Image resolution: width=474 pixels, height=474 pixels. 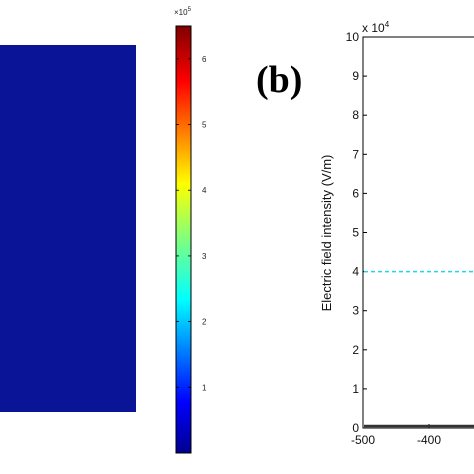 What do you see at coordinates (355, 389) in the screenshot?
I see `y-tick-label: 1` at bounding box center [355, 389].